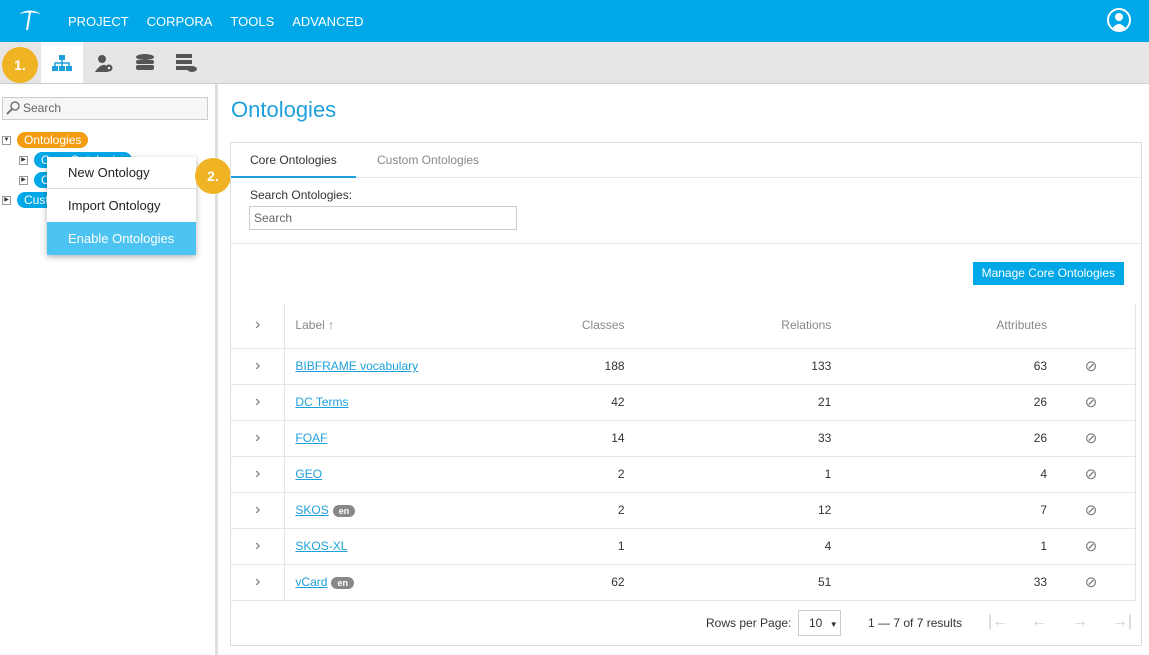 The width and height of the screenshot is (1149, 655). I want to click on step-badge-1: 1., so click(20, 65).